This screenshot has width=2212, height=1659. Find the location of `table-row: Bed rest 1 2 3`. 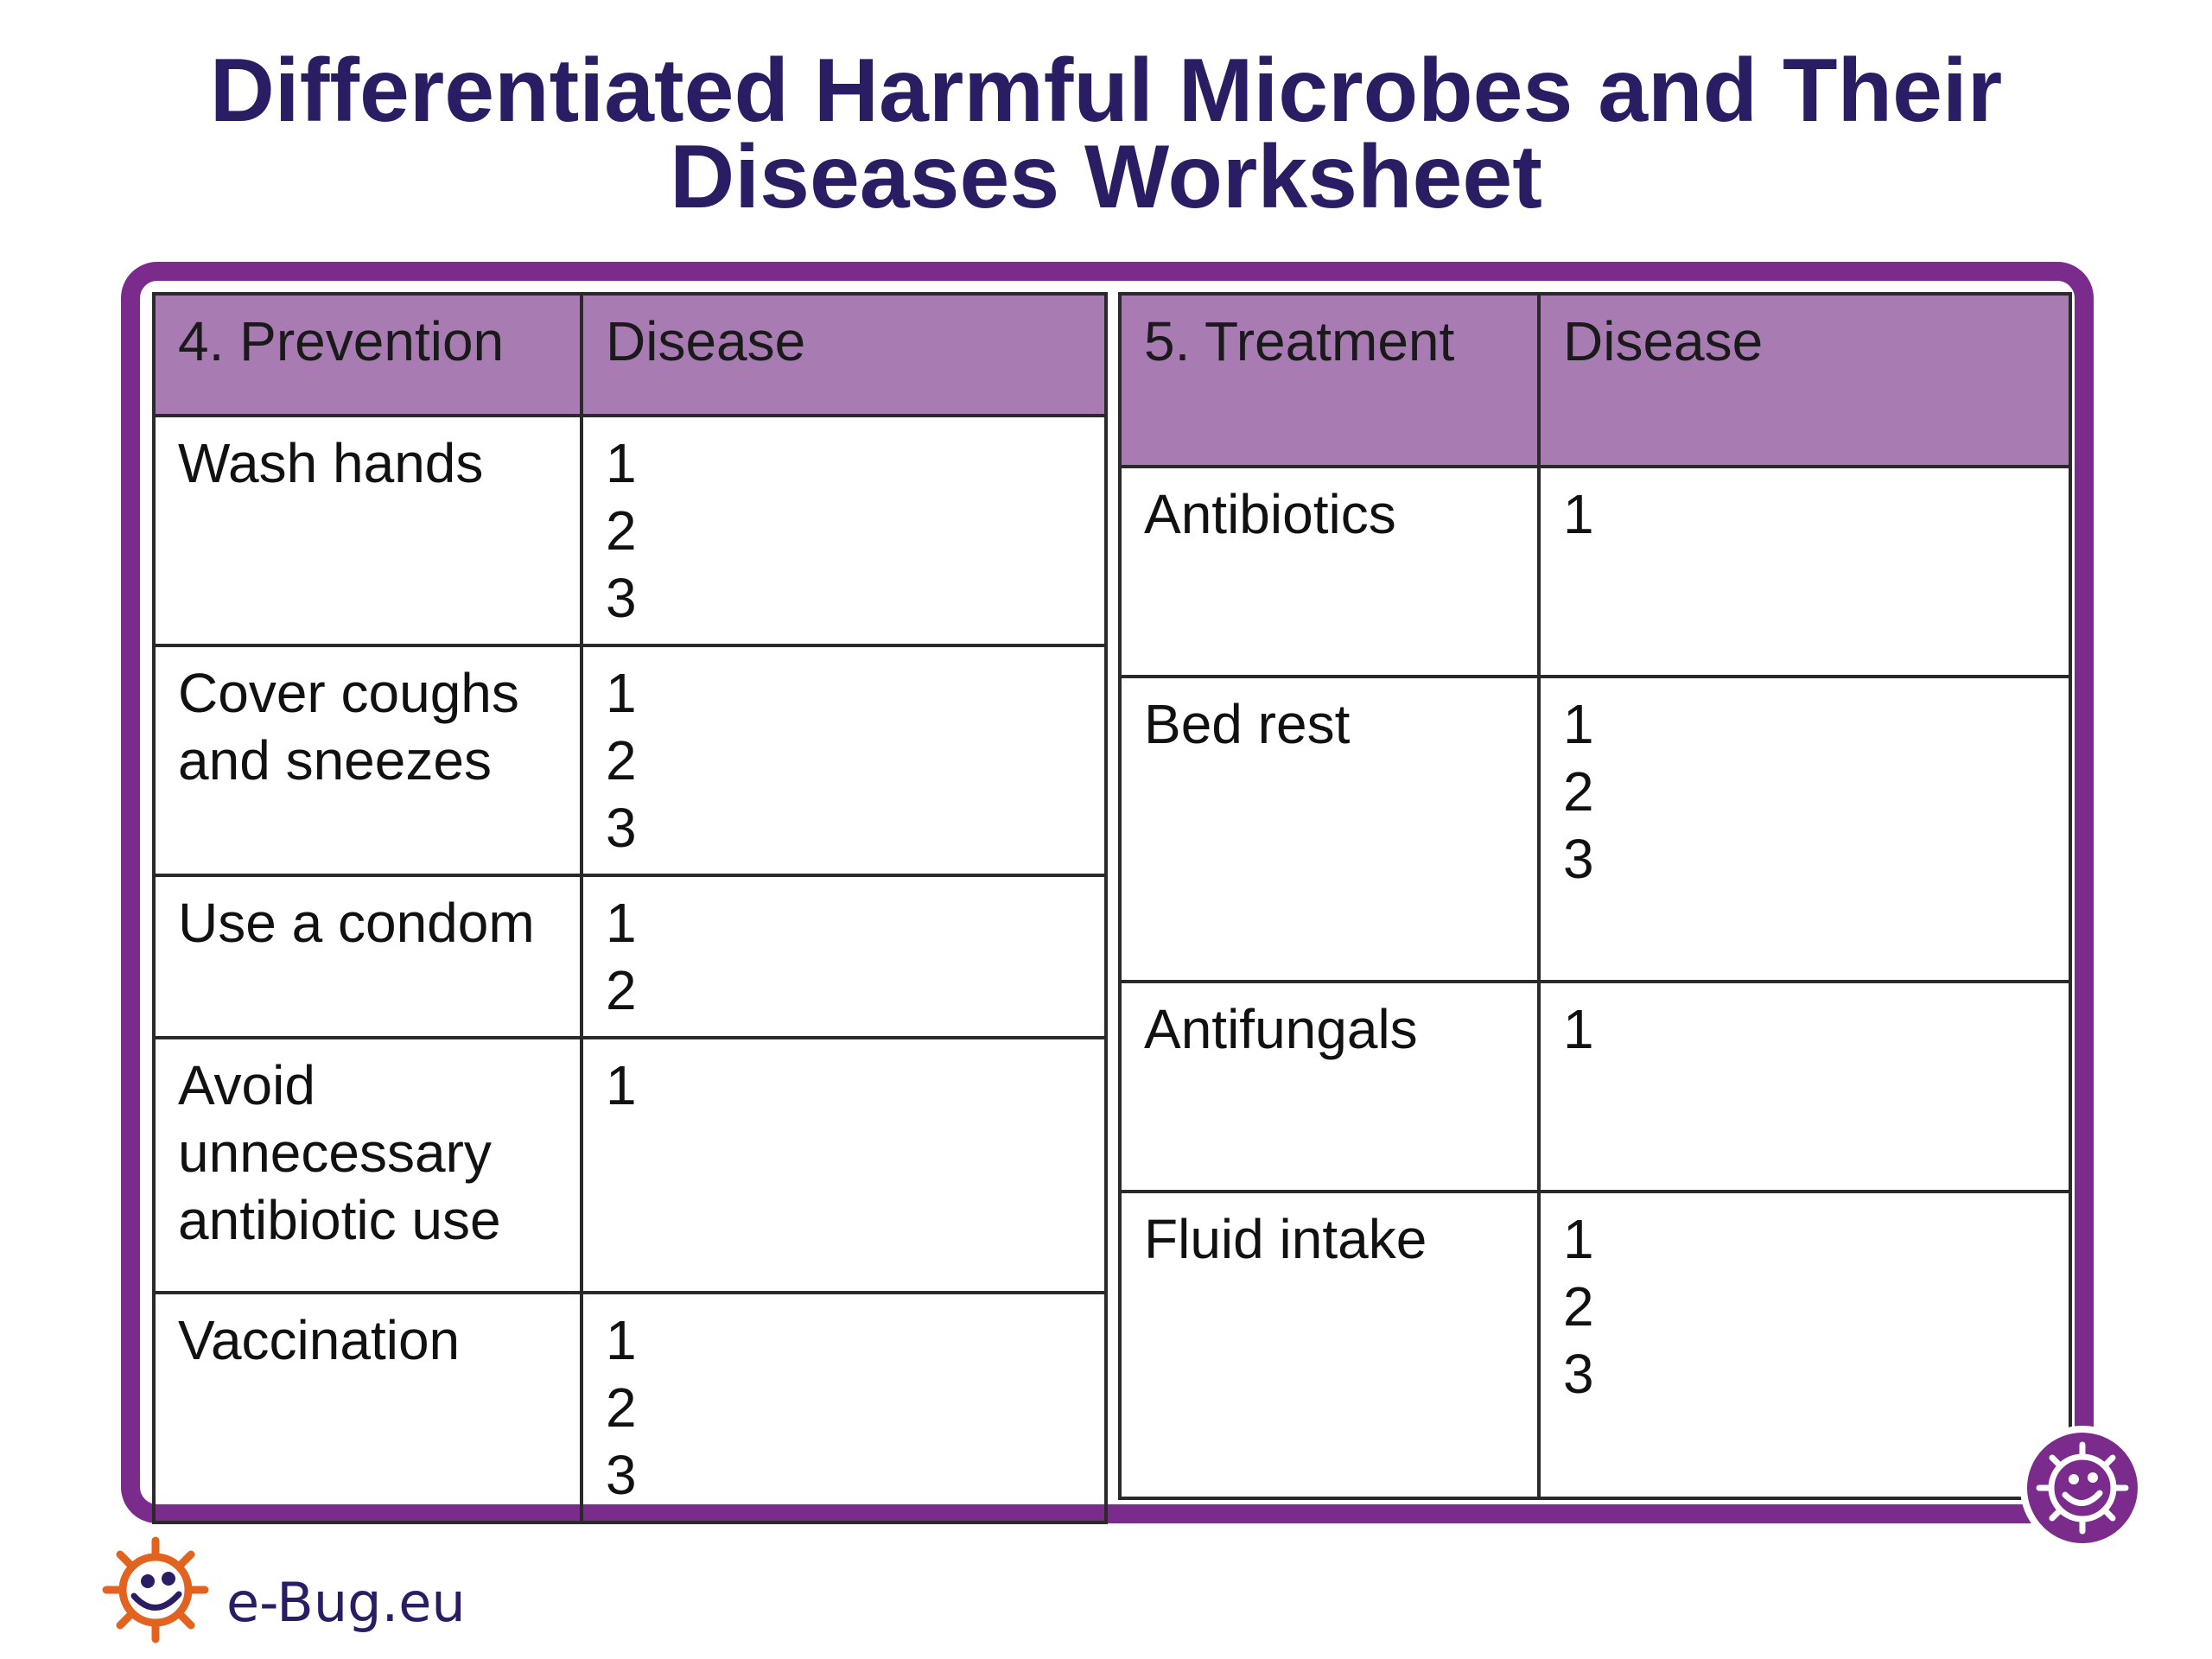

table-row: Bed rest 1 2 3 is located at coordinates (1595, 829).